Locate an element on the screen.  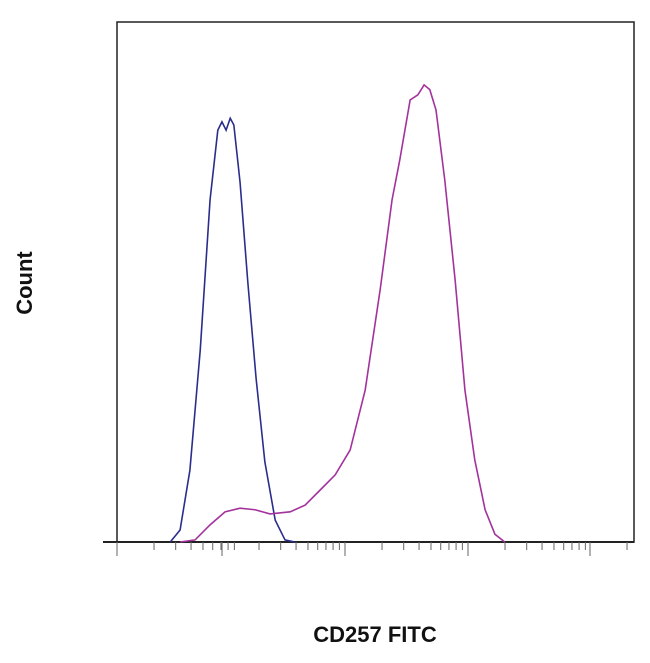
y-axis-label: Count is located at coordinates (24, 283).